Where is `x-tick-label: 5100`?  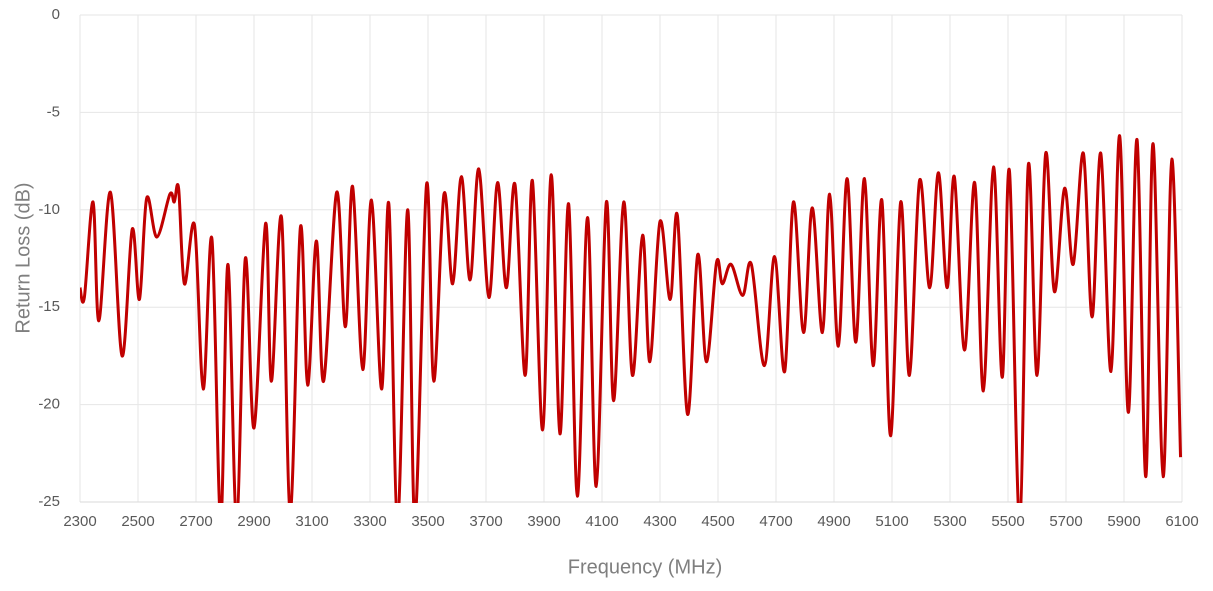 x-tick-label: 5100 is located at coordinates (891, 521).